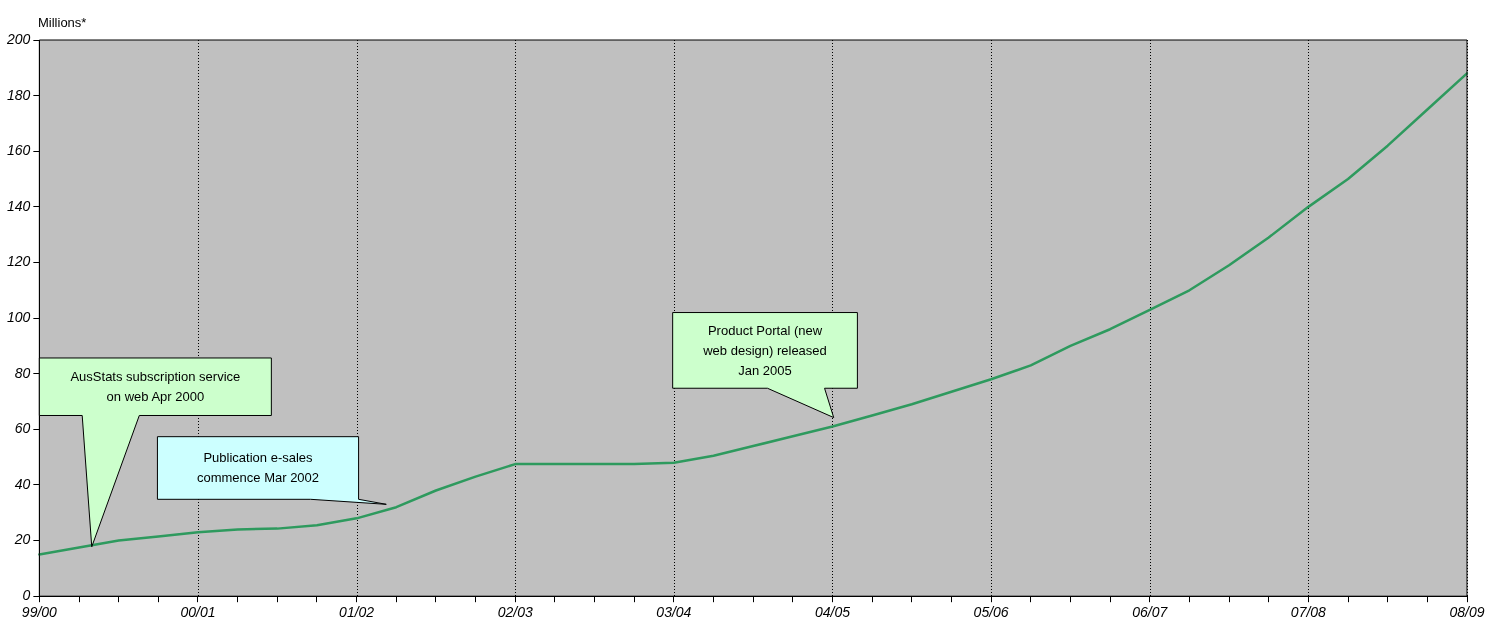  Describe the element at coordinates (18, 38) in the screenshot. I see `y-tick-label: 200` at that location.